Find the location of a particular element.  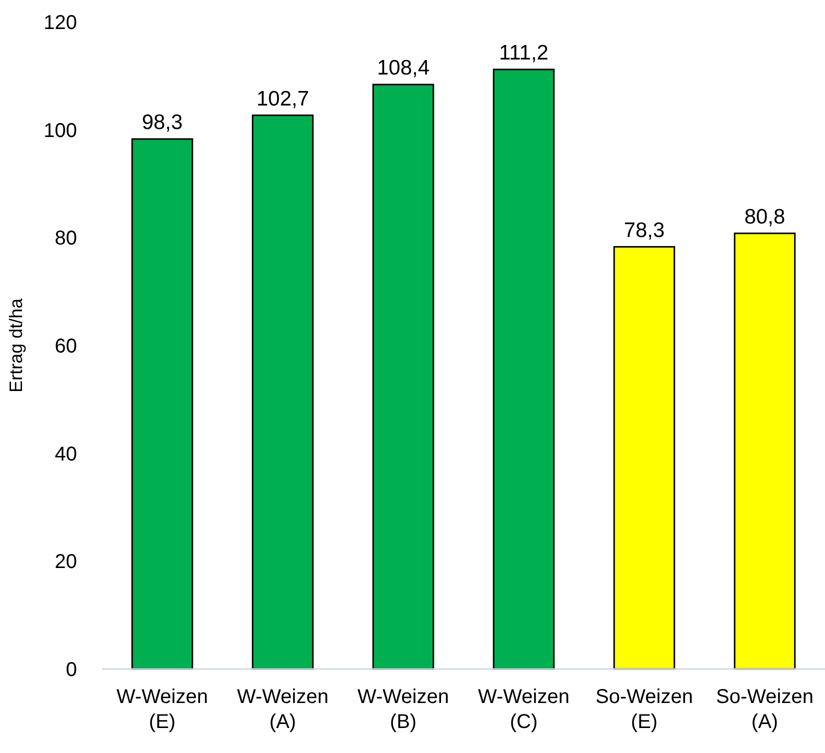

x-tick-label: W-Weizen (C) is located at coordinates (524, 709).